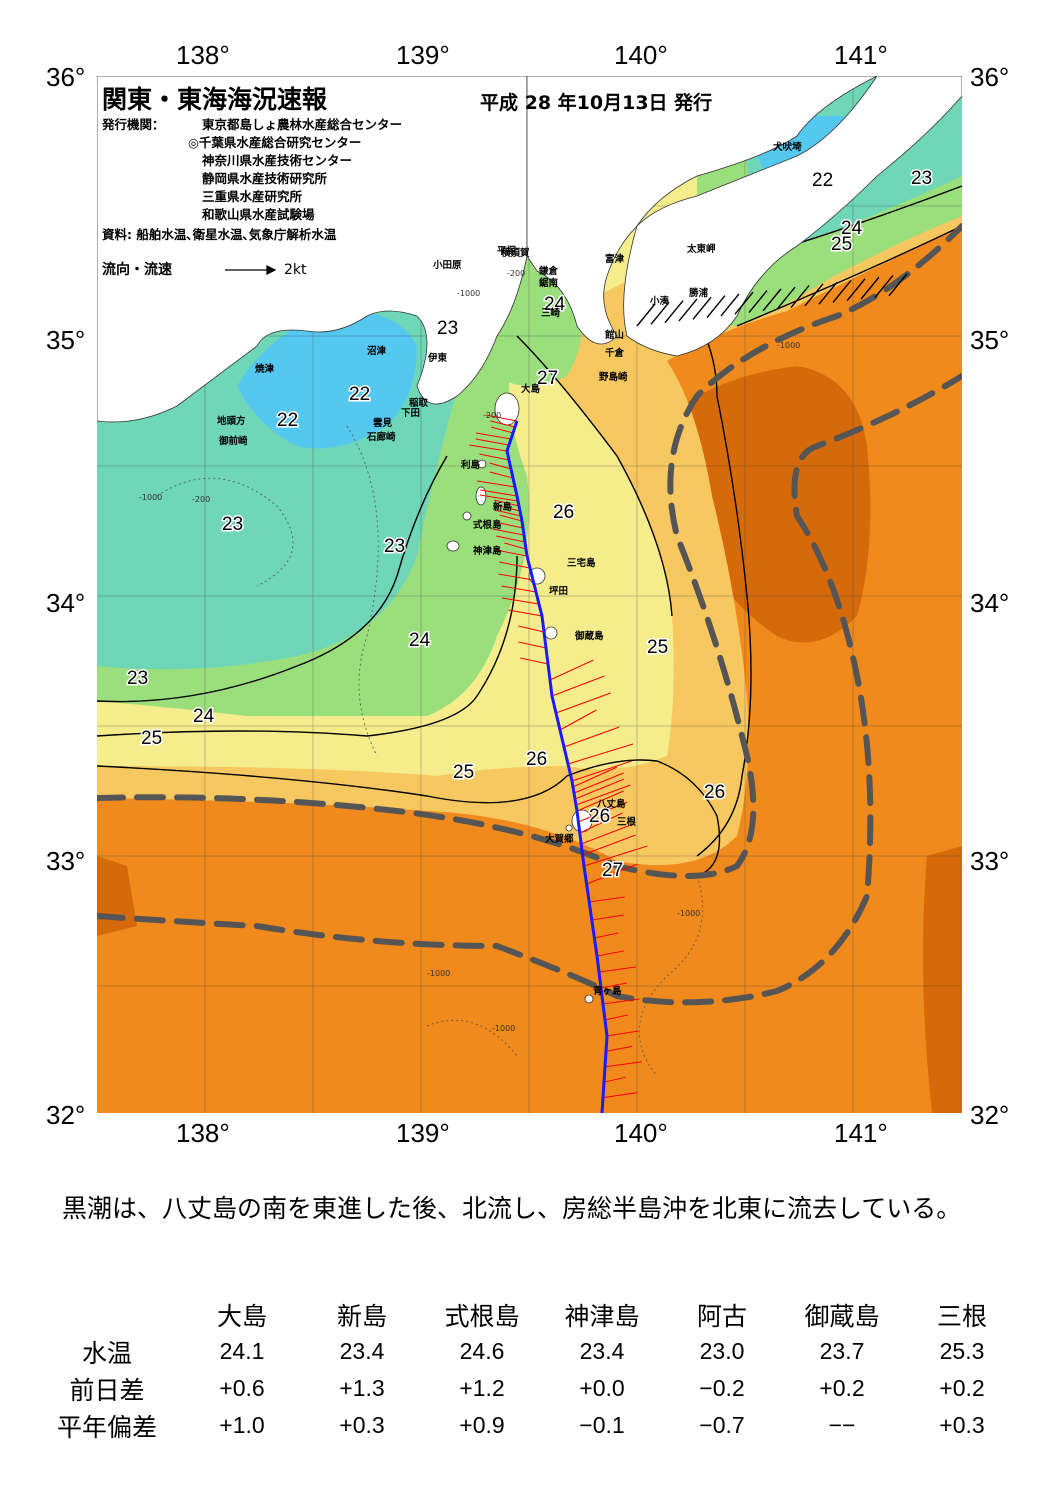  I want to click on place-tsubota: 坪田, so click(558, 591).